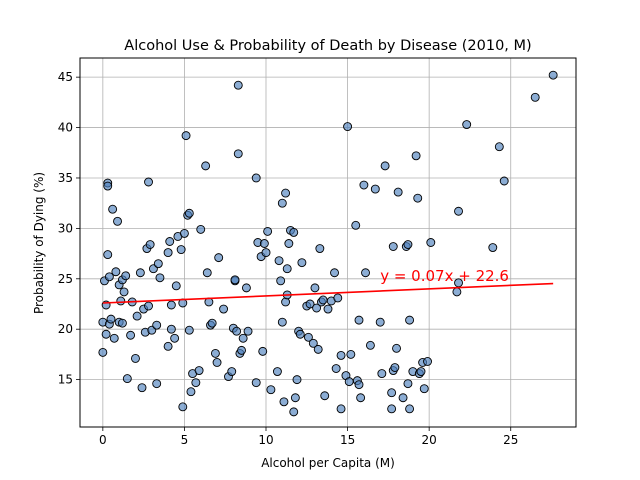 This screenshot has height=480, width=640. What do you see at coordinates (185, 440) in the screenshot?
I see `x-tick-label: 5` at bounding box center [185, 440].